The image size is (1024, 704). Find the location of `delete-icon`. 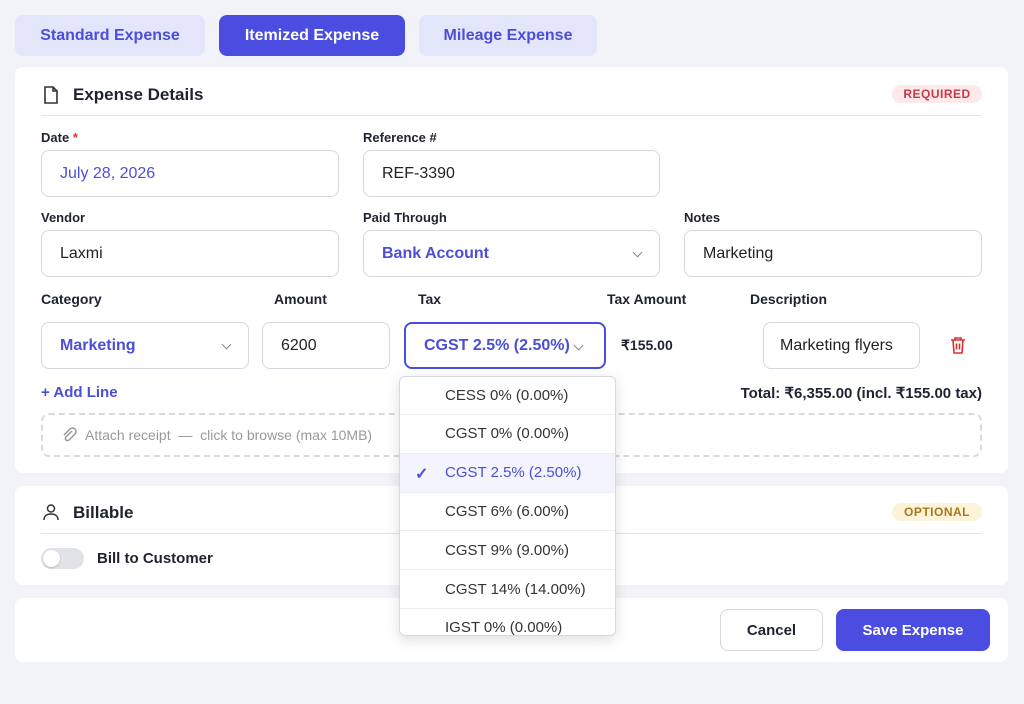

delete-icon is located at coordinates (958, 345).